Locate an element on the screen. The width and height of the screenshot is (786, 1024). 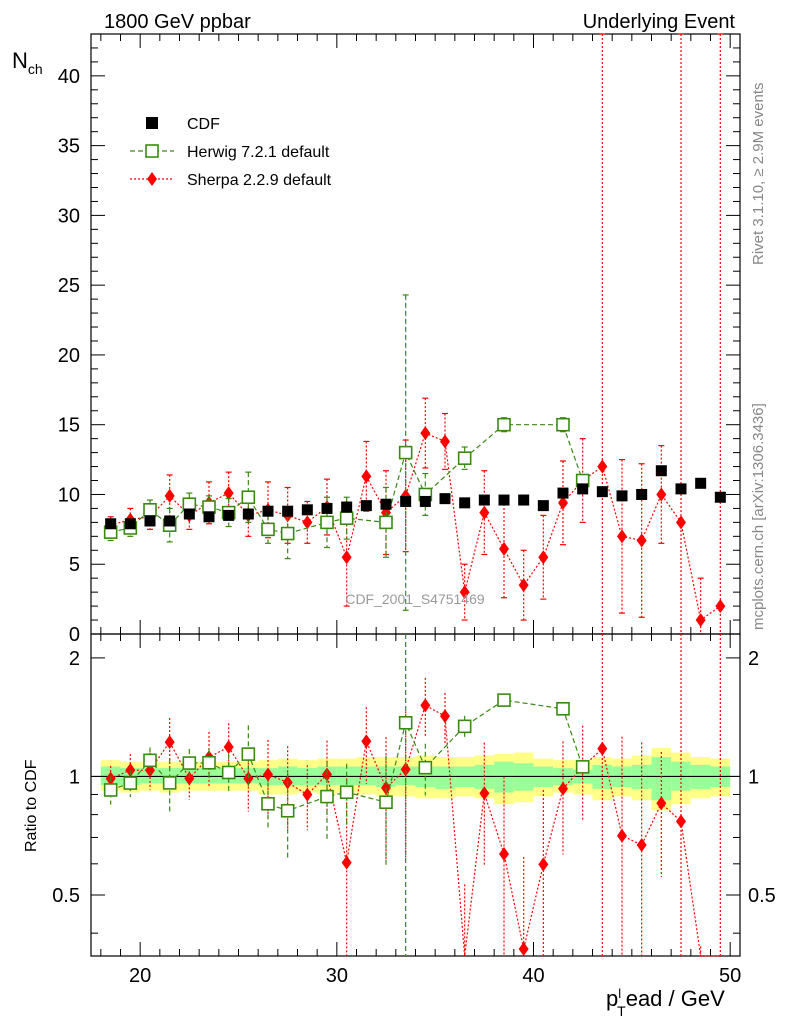
x-tick-label: 40 is located at coordinates (533, 976).